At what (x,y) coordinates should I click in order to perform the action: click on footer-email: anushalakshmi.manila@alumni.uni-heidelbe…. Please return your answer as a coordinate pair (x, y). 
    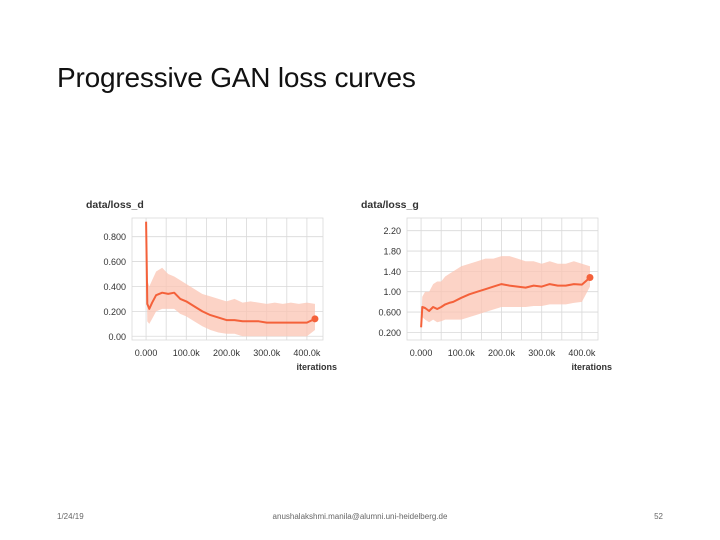
    Looking at the image, I should click on (360, 516).